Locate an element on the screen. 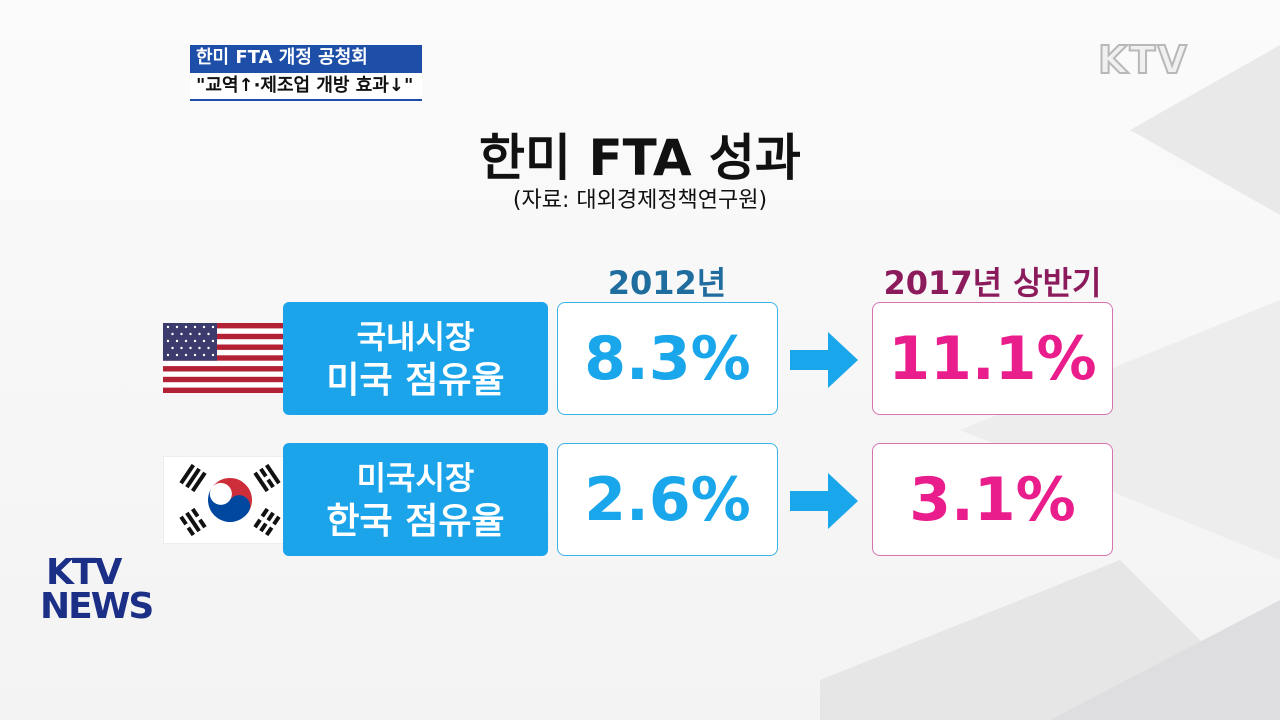  value-cell: 3.1% is located at coordinates (992, 499).